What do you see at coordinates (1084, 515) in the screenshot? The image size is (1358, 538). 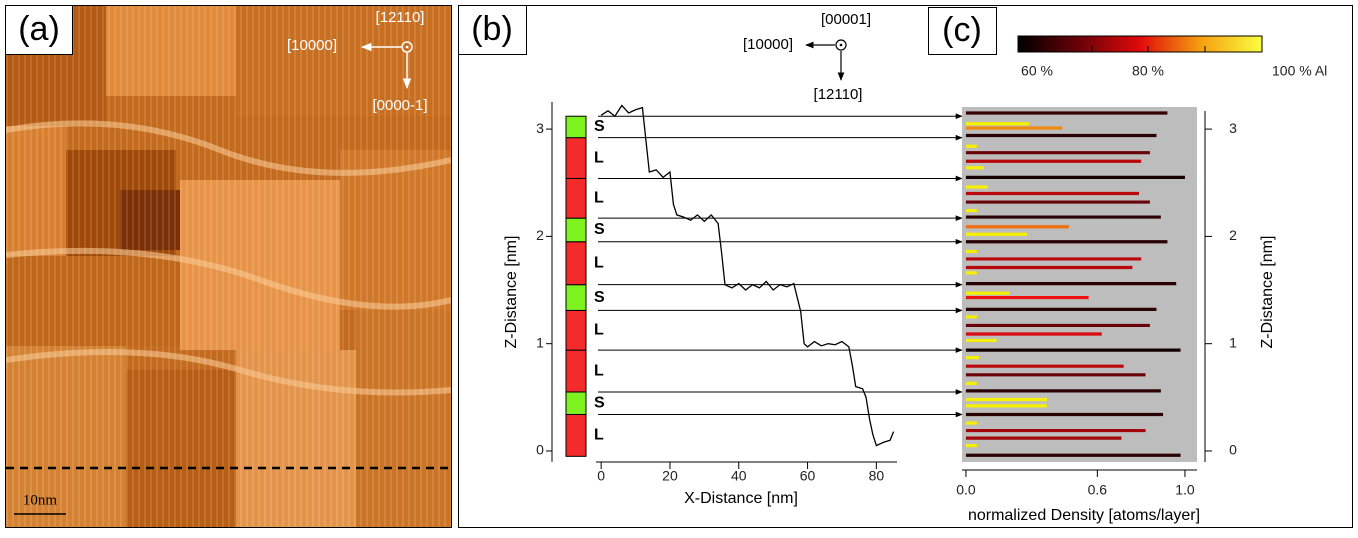 I see `x-axis-title: normalized Density [atoms/layer]` at bounding box center [1084, 515].